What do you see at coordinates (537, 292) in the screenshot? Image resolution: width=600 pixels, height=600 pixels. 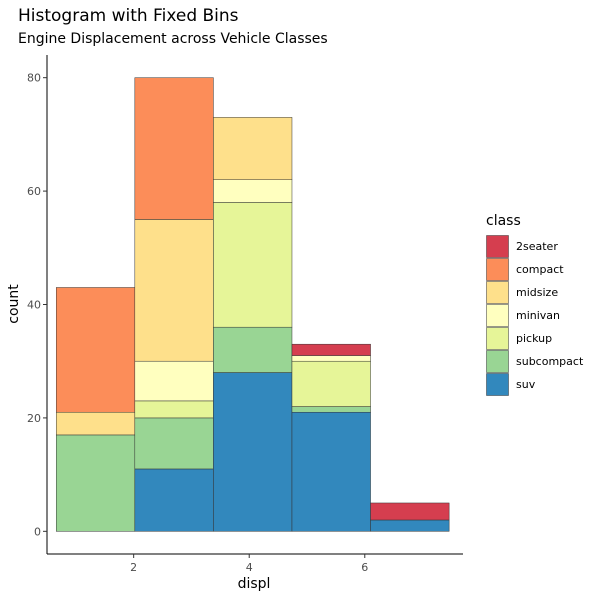 I see `legend-label-midsize: midsize` at bounding box center [537, 292].